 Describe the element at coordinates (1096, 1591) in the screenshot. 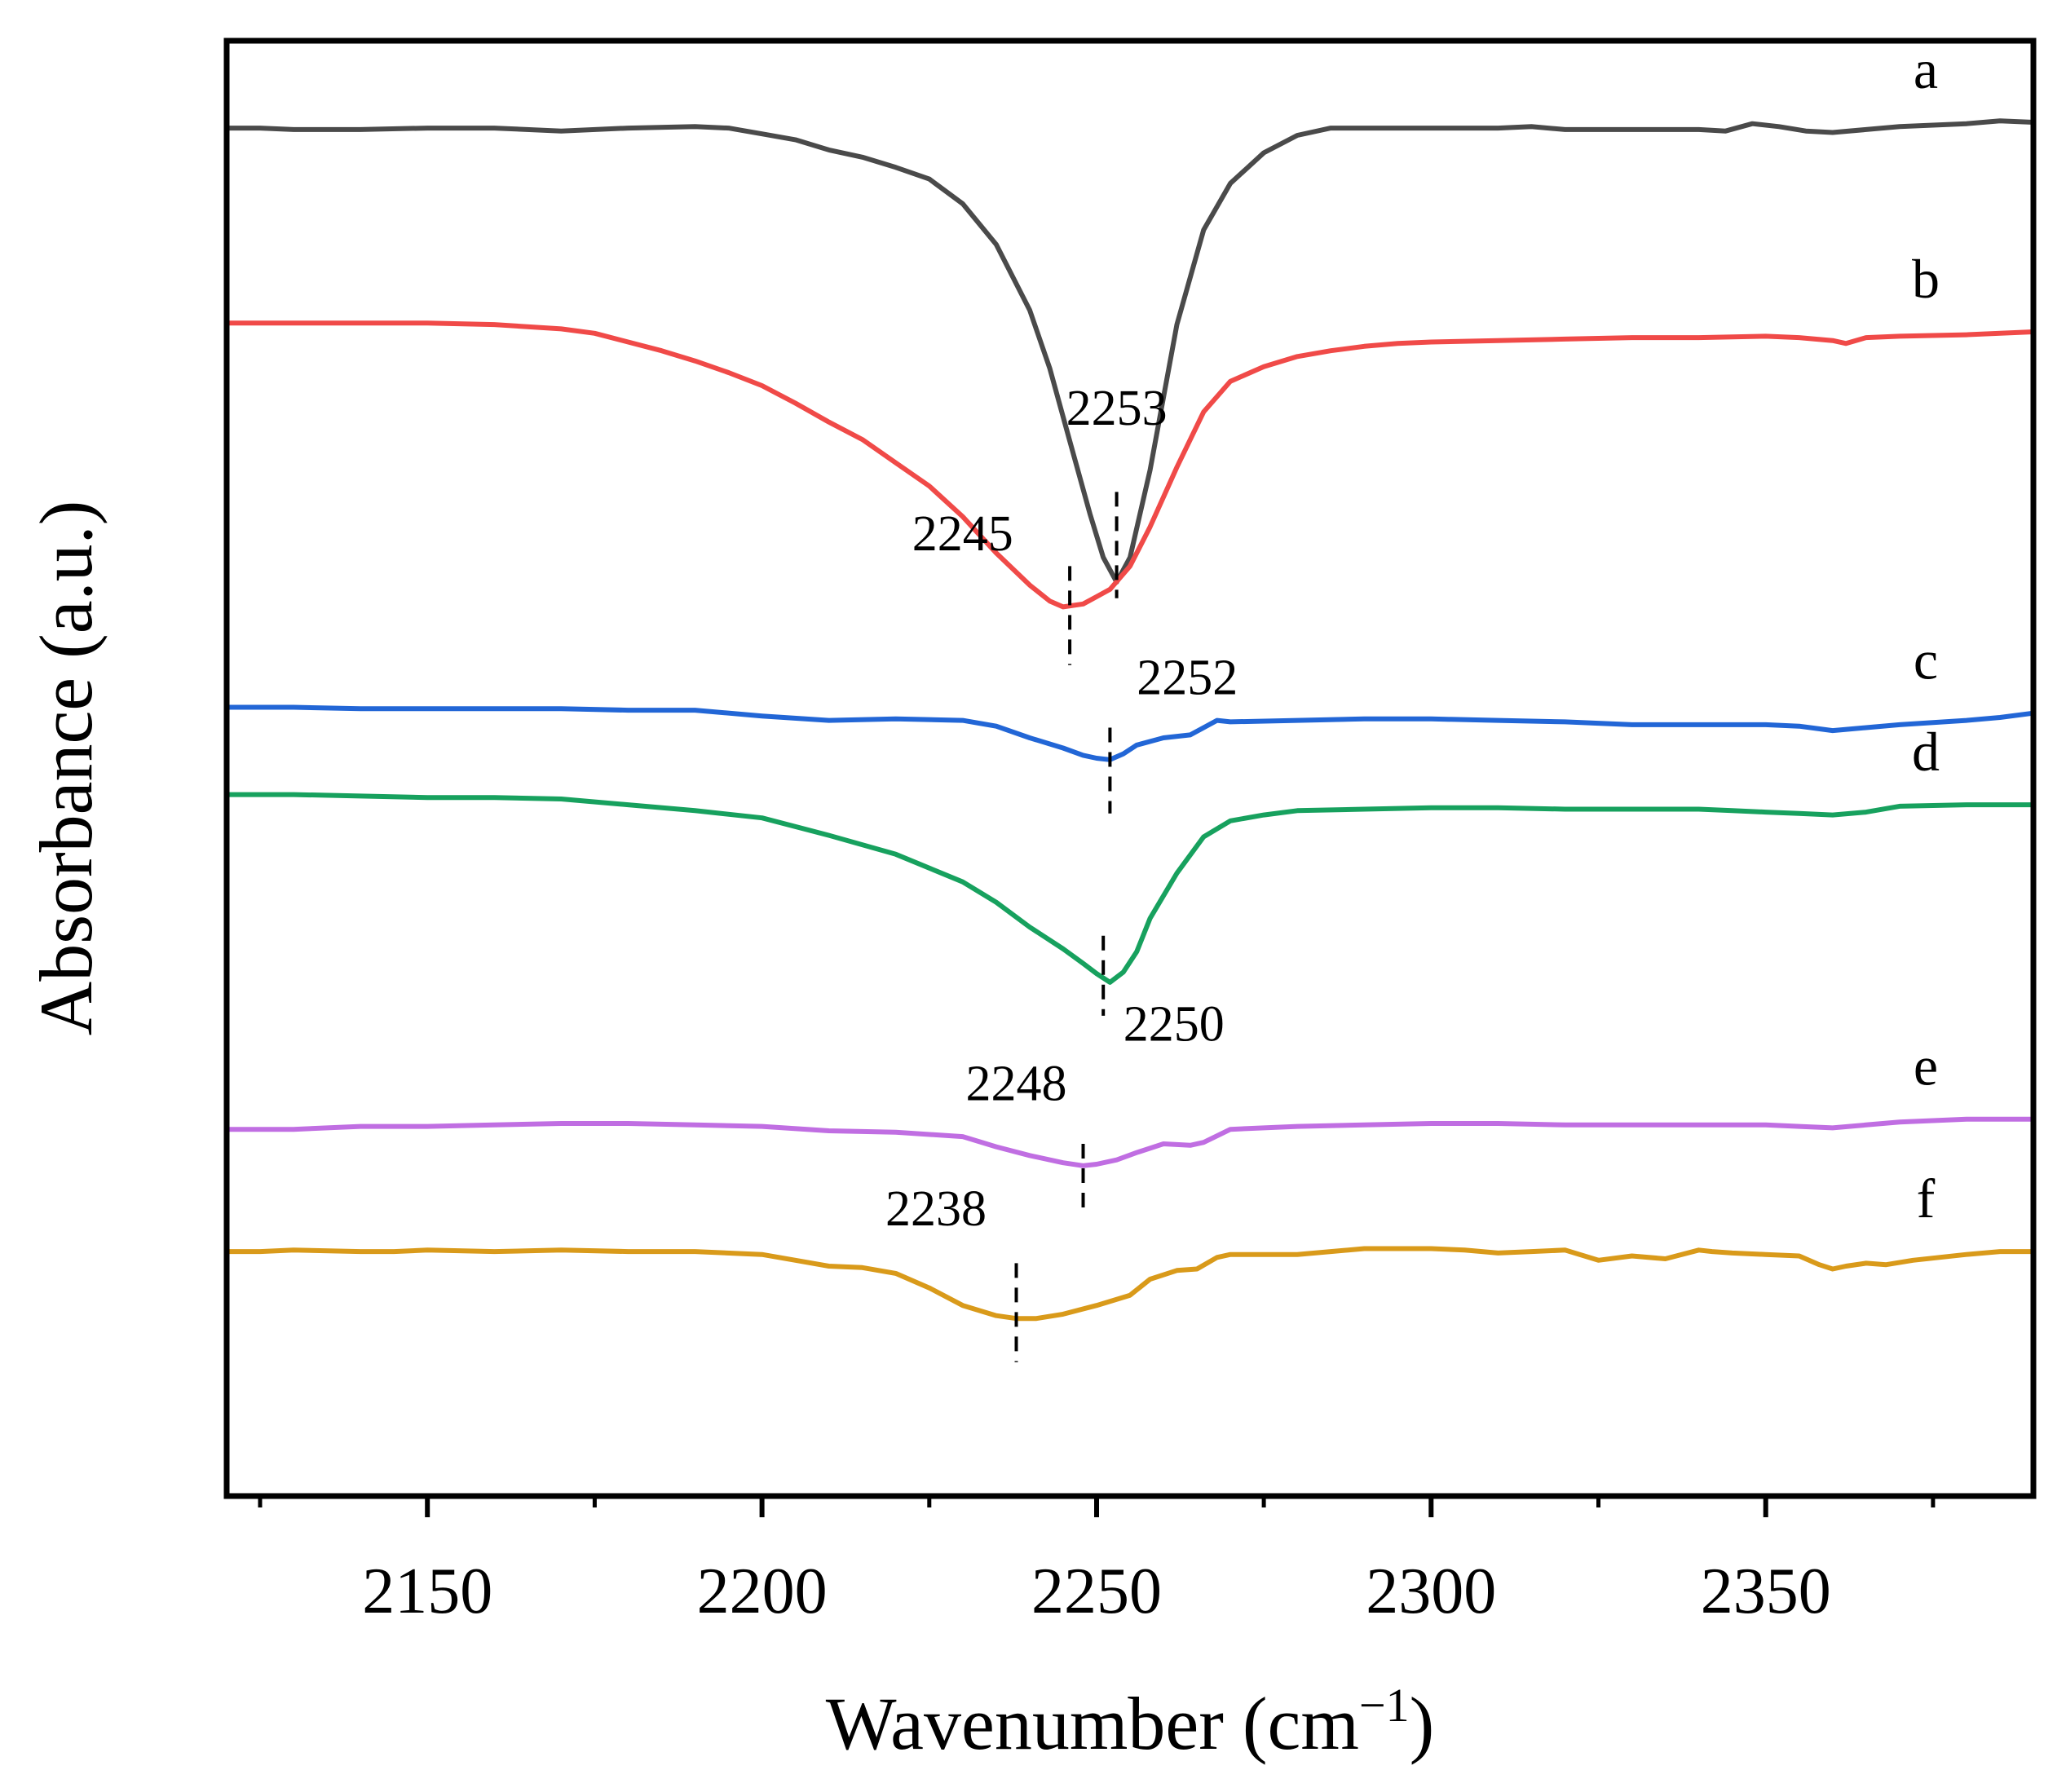

I see `x-tick-label-2250: 2250` at that location.